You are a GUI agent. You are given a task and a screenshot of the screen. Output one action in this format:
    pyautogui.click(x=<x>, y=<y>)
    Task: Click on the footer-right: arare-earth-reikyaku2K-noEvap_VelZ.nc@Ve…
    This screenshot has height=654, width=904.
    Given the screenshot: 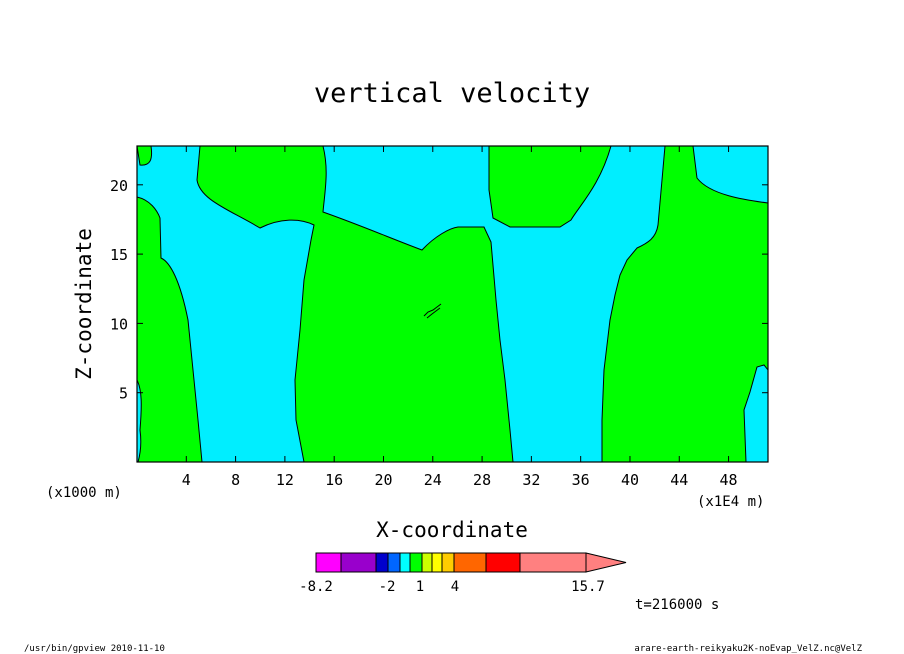 What is the action you would take?
    pyautogui.click(x=748, y=649)
    